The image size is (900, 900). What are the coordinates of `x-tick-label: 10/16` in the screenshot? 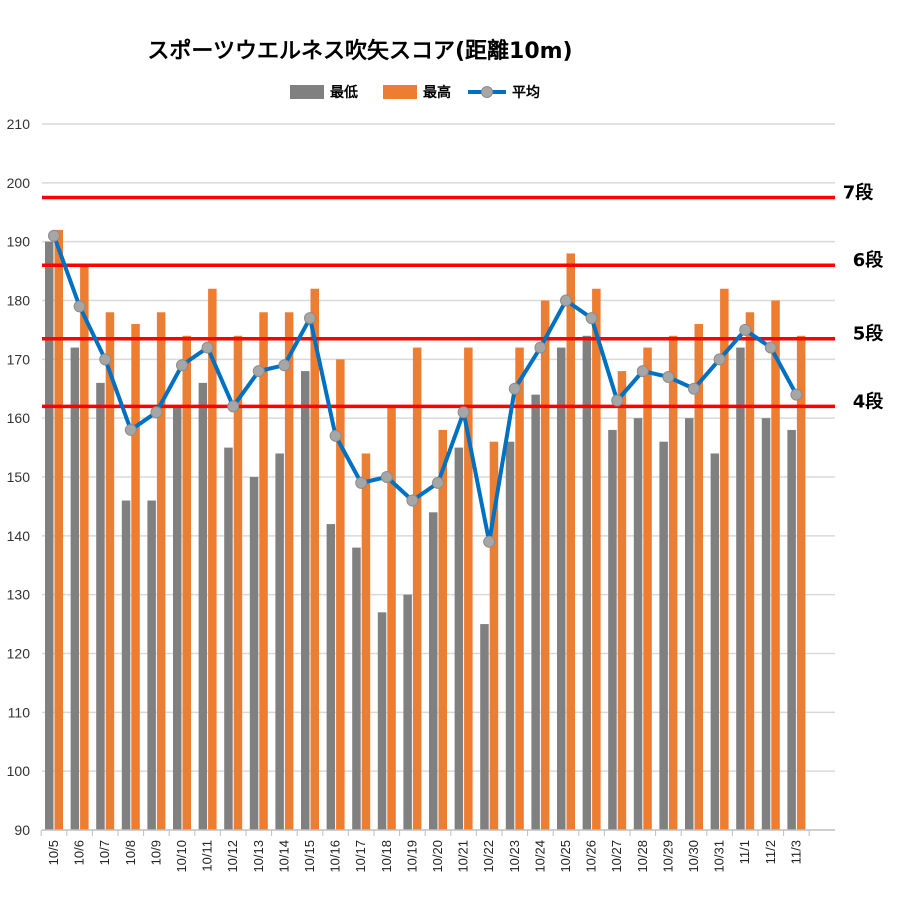 It's located at (335, 856).